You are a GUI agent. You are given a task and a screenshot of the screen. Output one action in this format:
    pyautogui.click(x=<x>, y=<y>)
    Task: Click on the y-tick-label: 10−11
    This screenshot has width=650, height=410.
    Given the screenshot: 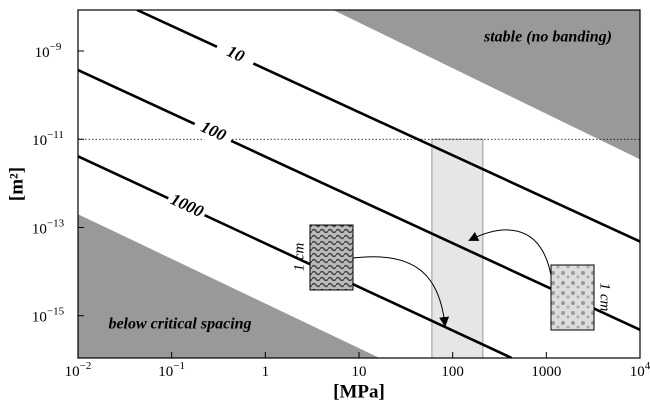 What is the action you would take?
    pyautogui.click(x=48, y=139)
    